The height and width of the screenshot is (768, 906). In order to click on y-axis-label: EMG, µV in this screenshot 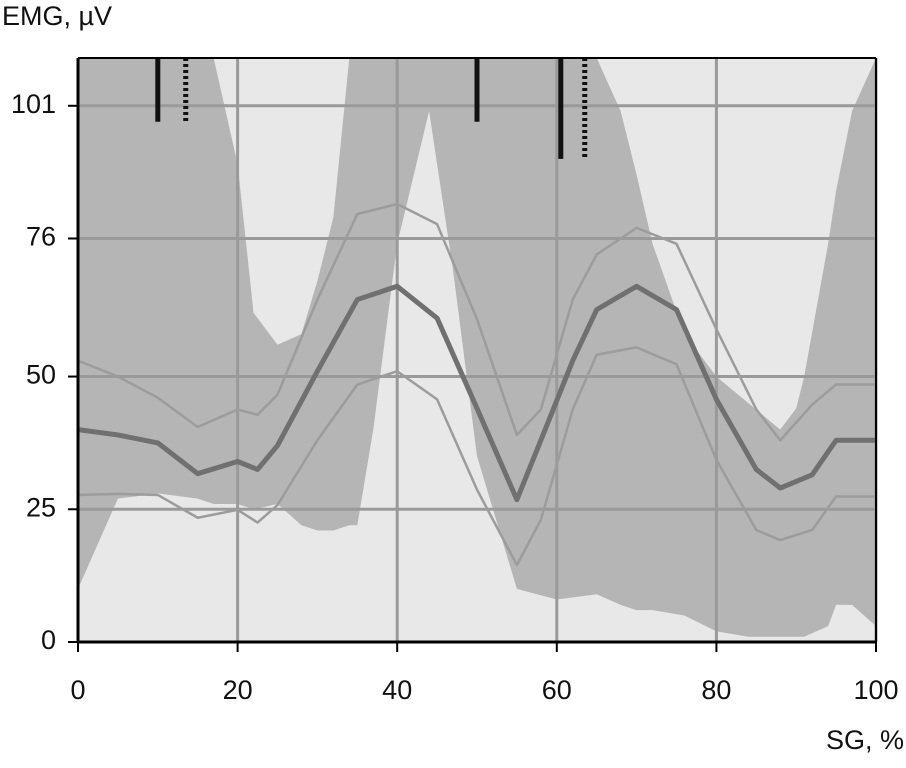, I will do `click(57, 16)`.